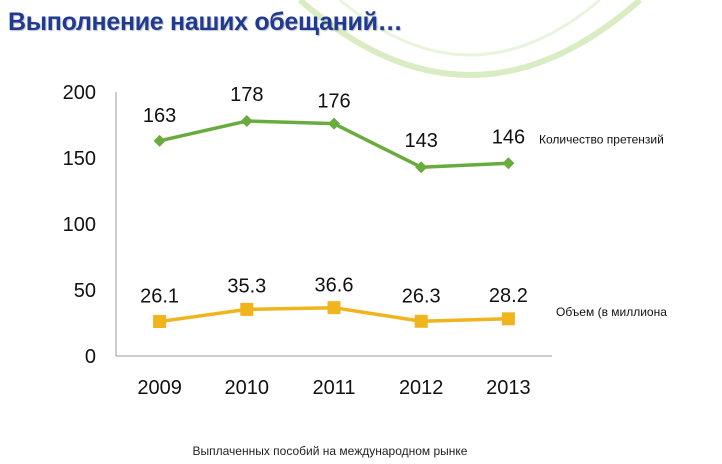  I want to click on series-label: Объем (в миллиона, so click(611, 312).